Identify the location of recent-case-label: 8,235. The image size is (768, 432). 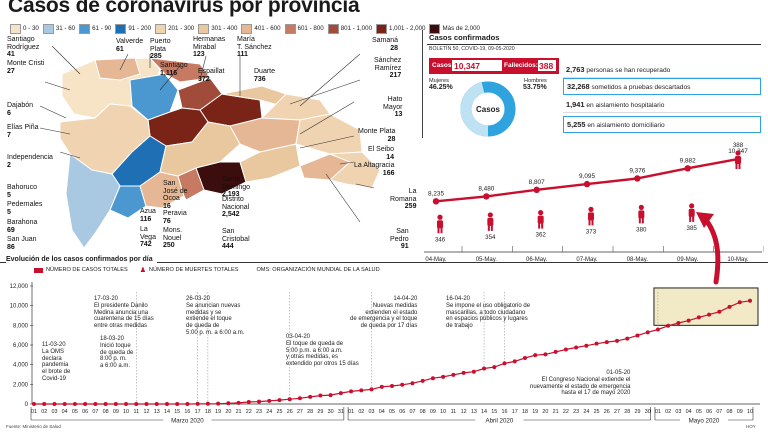
(436, 193).